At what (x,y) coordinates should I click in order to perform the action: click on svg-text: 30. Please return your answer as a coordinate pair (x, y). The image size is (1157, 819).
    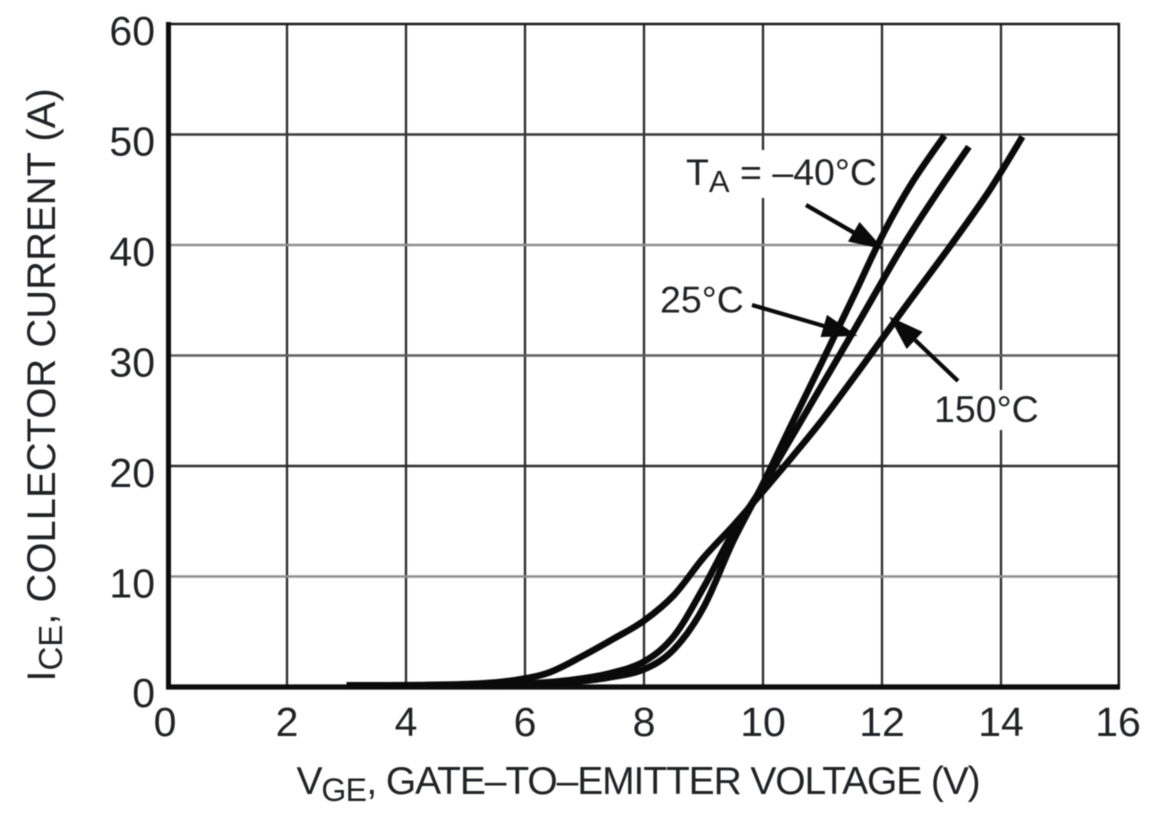
    Looking at the image, I should click on (132, 363).